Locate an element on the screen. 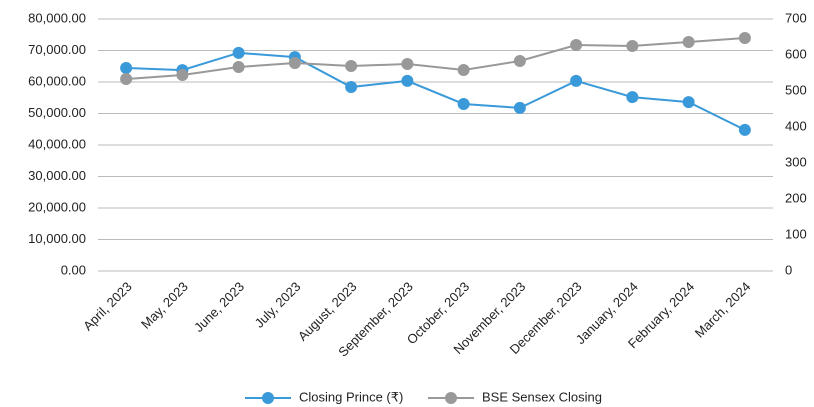 Image resolution: width=814 pixels, height=407 pixels. y-tick-label: 70,000.00 is located at coordinates (57, 49).